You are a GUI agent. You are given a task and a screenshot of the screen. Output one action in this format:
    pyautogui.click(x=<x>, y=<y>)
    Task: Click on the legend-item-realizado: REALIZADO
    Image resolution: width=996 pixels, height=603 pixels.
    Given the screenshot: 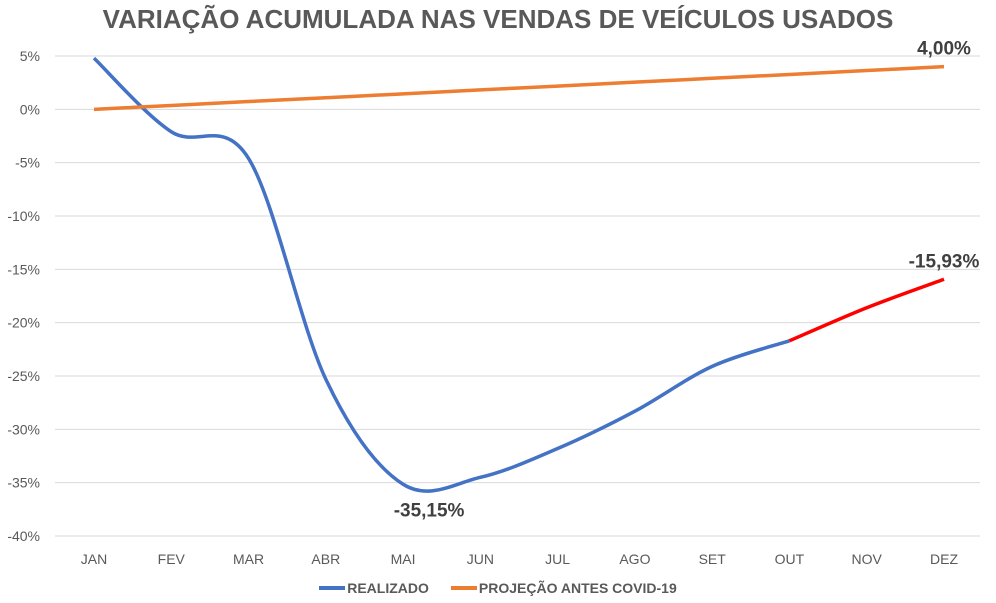 What is the action you would take?
    pyautogui.click(x=374, y=588)
    